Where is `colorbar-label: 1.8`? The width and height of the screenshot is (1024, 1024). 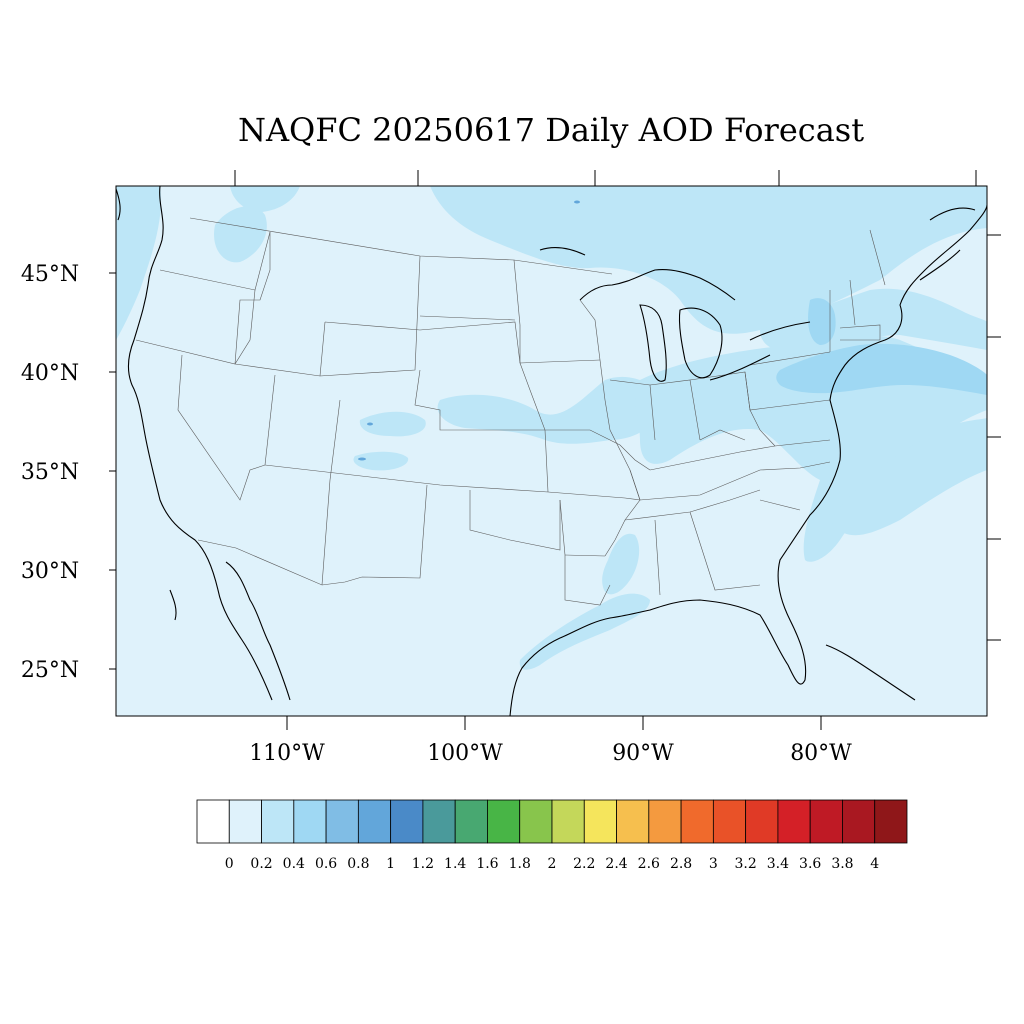
colorbar-label: 1.8 is located at coordinates (520, 864).